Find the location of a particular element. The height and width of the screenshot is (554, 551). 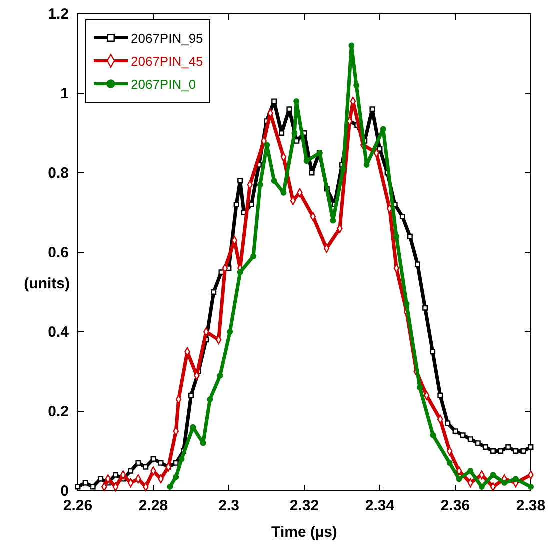

x-tick-label: 2.34 is located at coordinates (380, 506).